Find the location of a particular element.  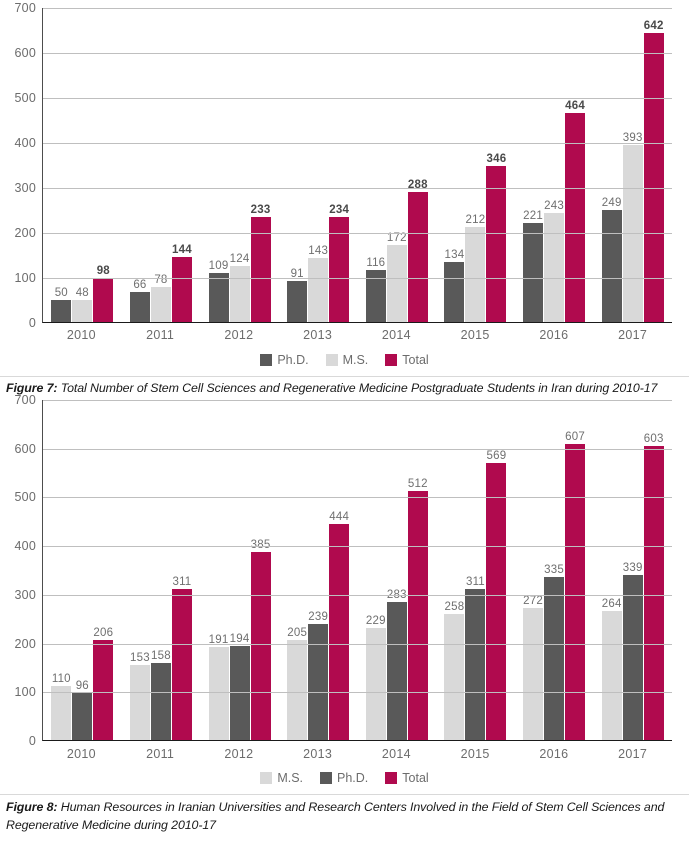

bar-total-2017: 642 is located at coordinates (653, 164).